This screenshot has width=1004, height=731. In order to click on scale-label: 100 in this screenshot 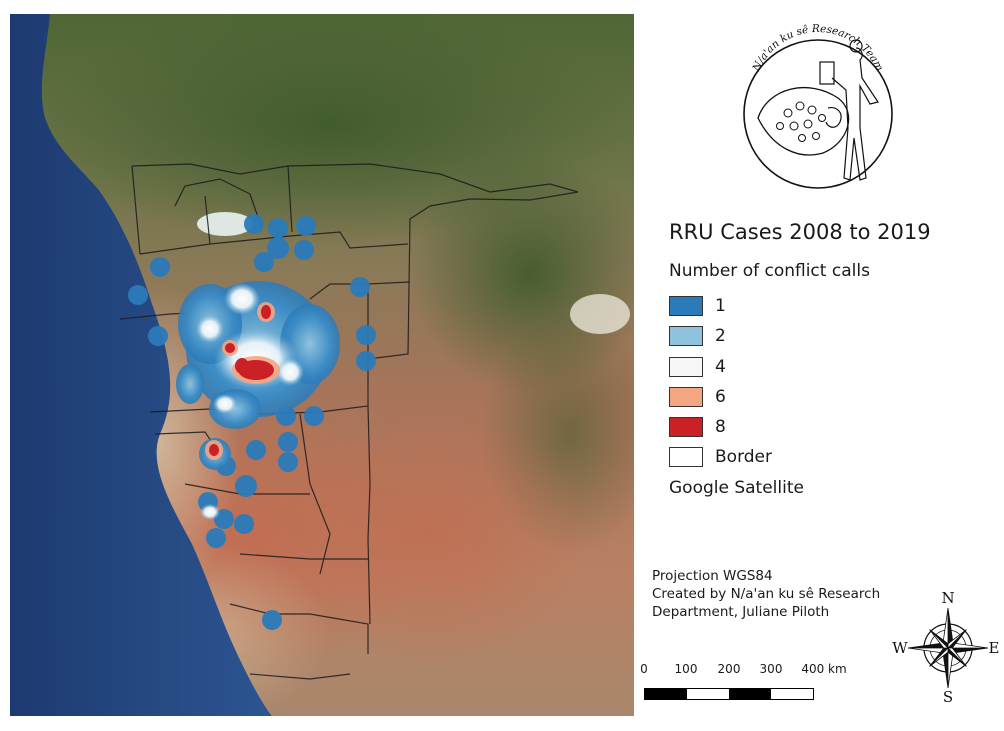, I will do `click(686, 669)`.